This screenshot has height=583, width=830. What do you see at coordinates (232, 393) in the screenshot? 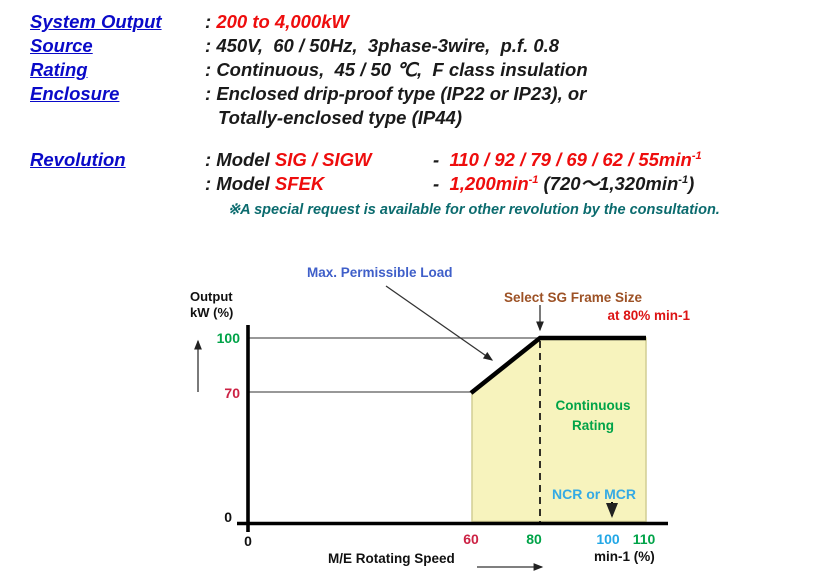
I see `y-tick-70: 70` at bounding box center [232, 393].